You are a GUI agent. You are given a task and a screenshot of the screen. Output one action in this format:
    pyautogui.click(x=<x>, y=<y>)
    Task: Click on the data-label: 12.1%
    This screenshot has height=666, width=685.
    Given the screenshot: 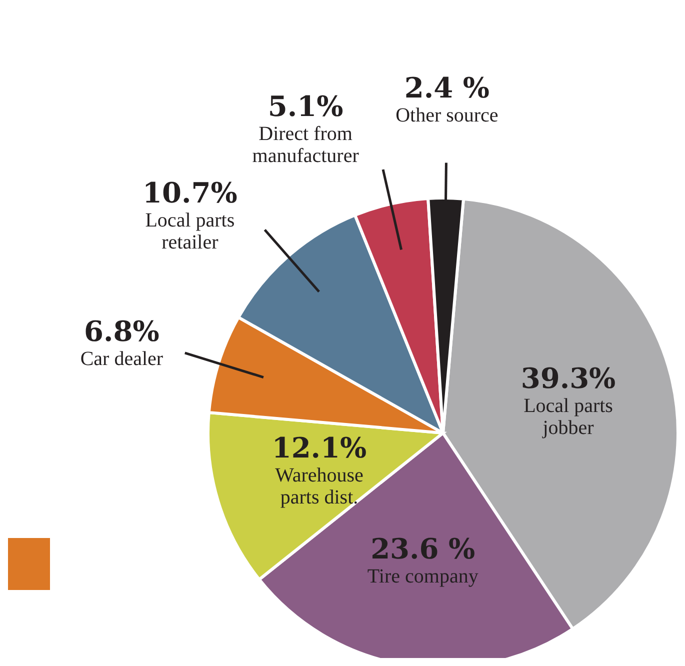 What is the action you would take?
    pyautogui.click(x=319, y=447)
    